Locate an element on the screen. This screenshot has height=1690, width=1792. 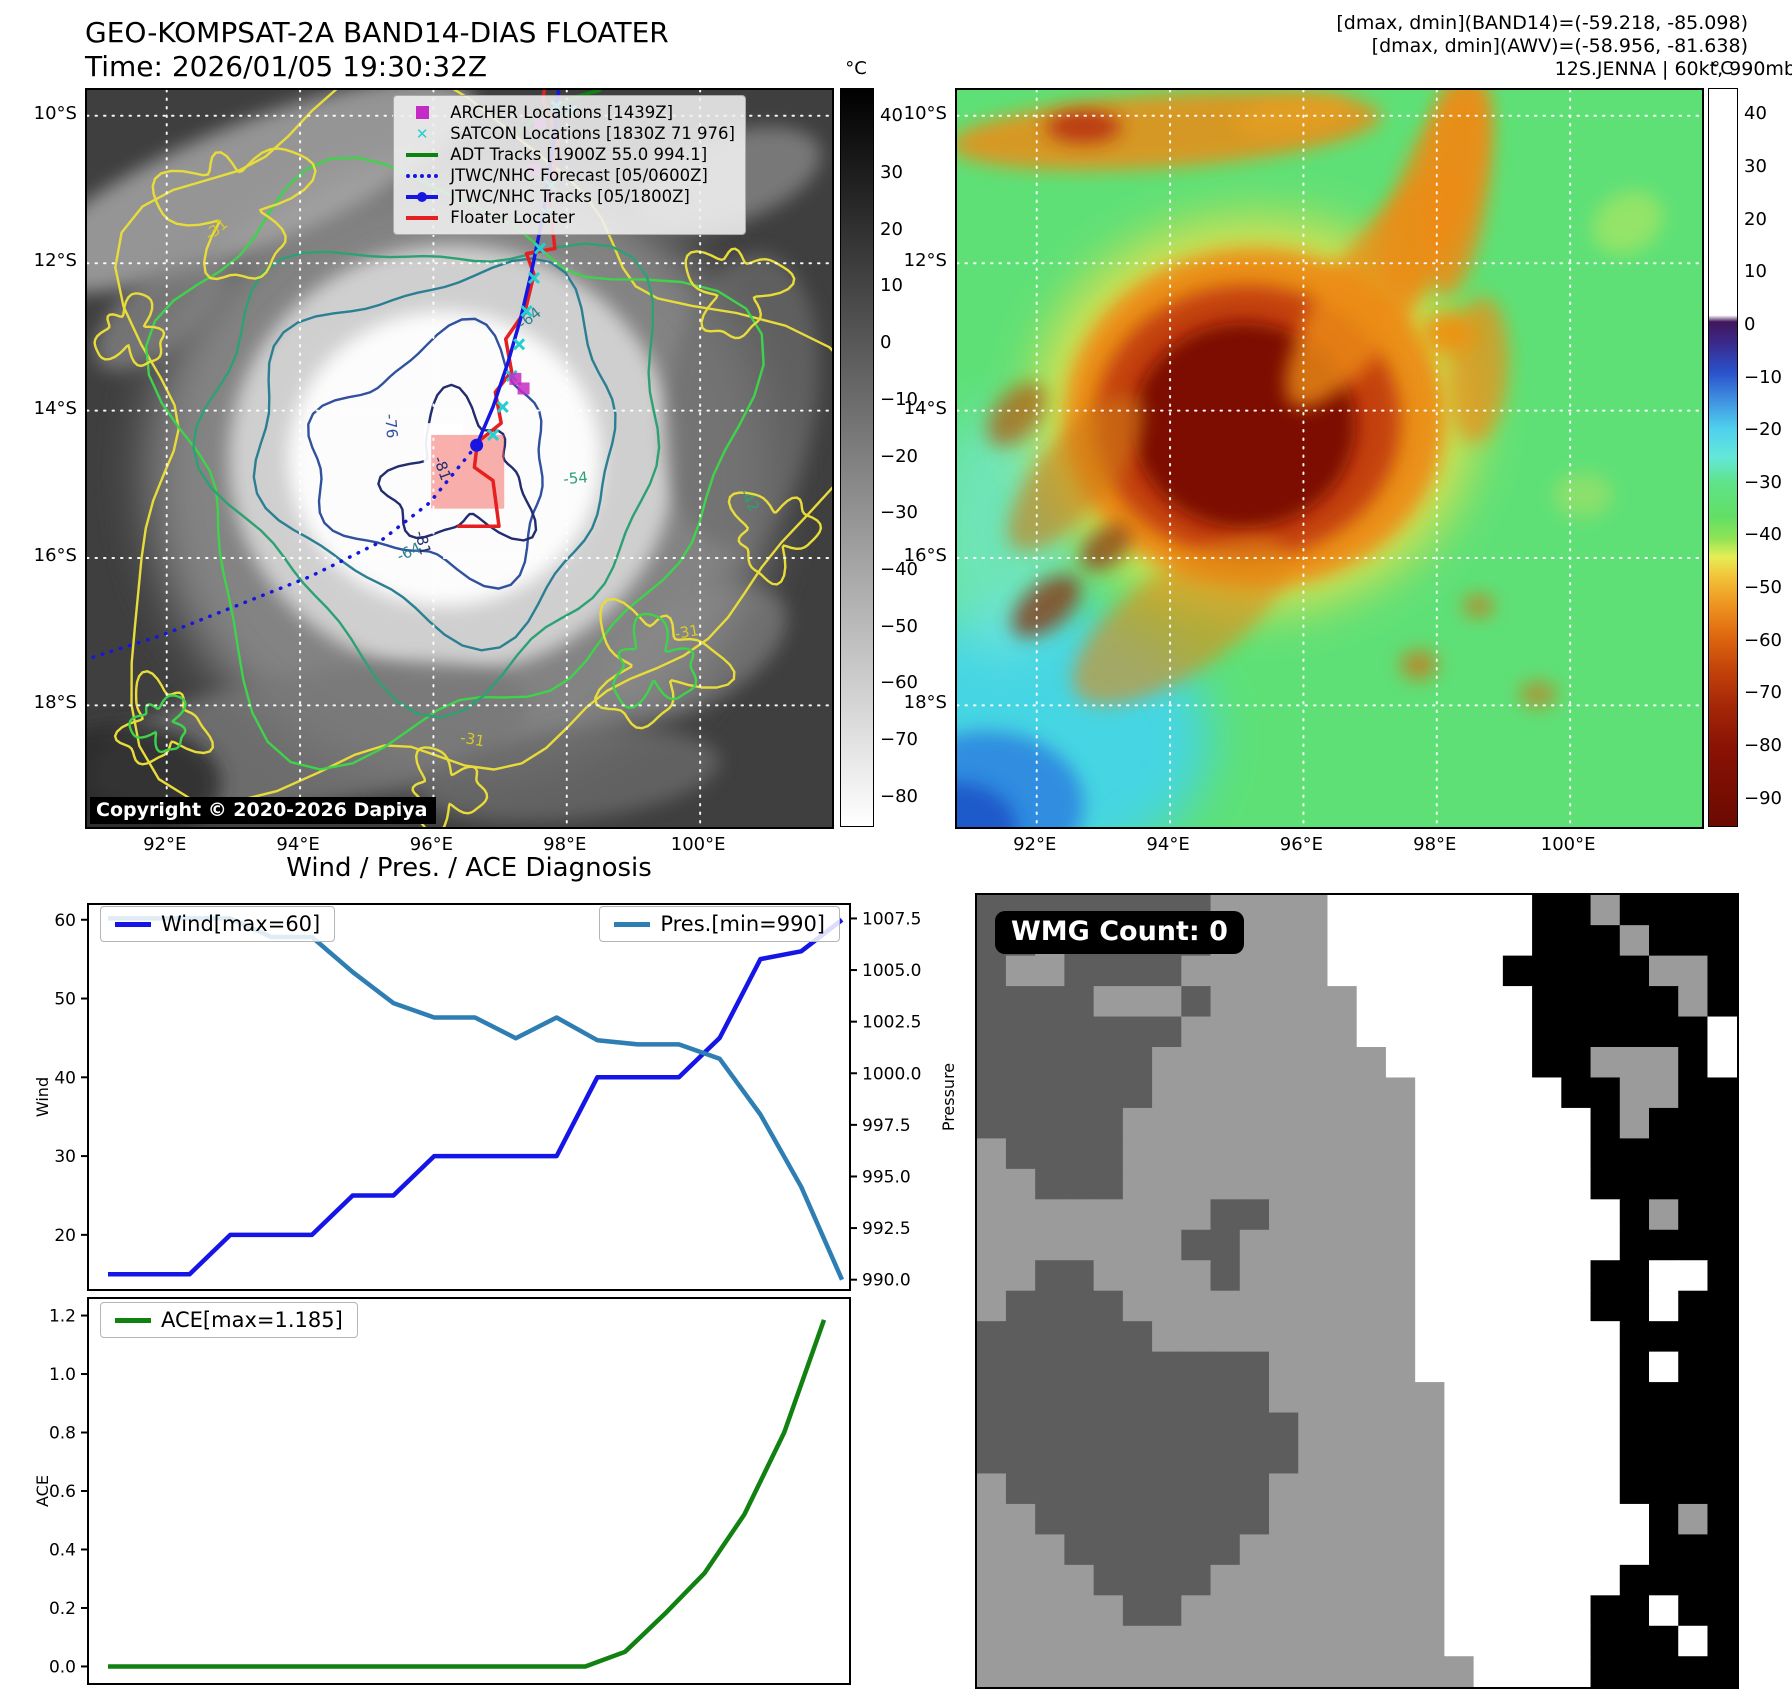
y-tick-label: 0.8 is located at coordinates (62, 1434).